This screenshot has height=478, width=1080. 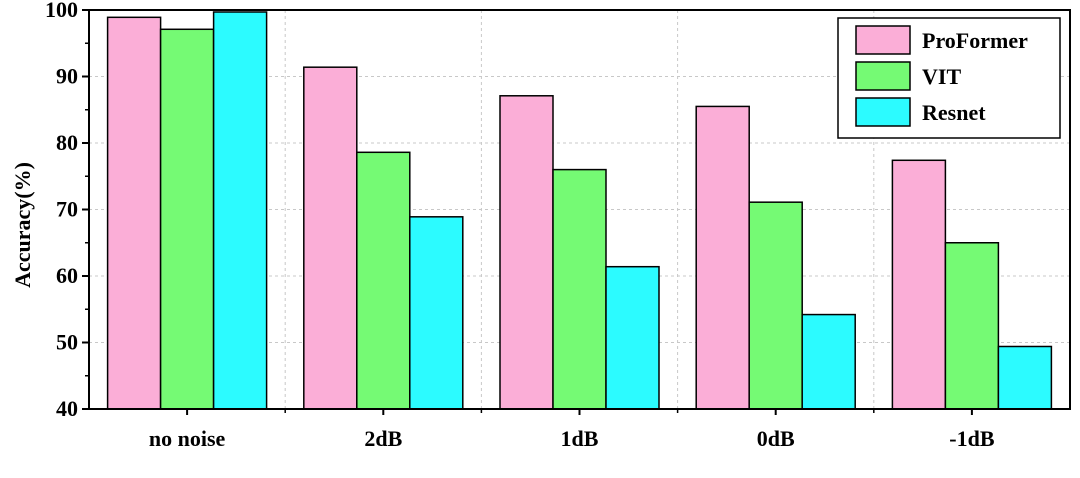 What do you see at coordinates (134, 213) in the screenshot?
I see `bar-proformer-no-noise` at bounding box center [134, 213].